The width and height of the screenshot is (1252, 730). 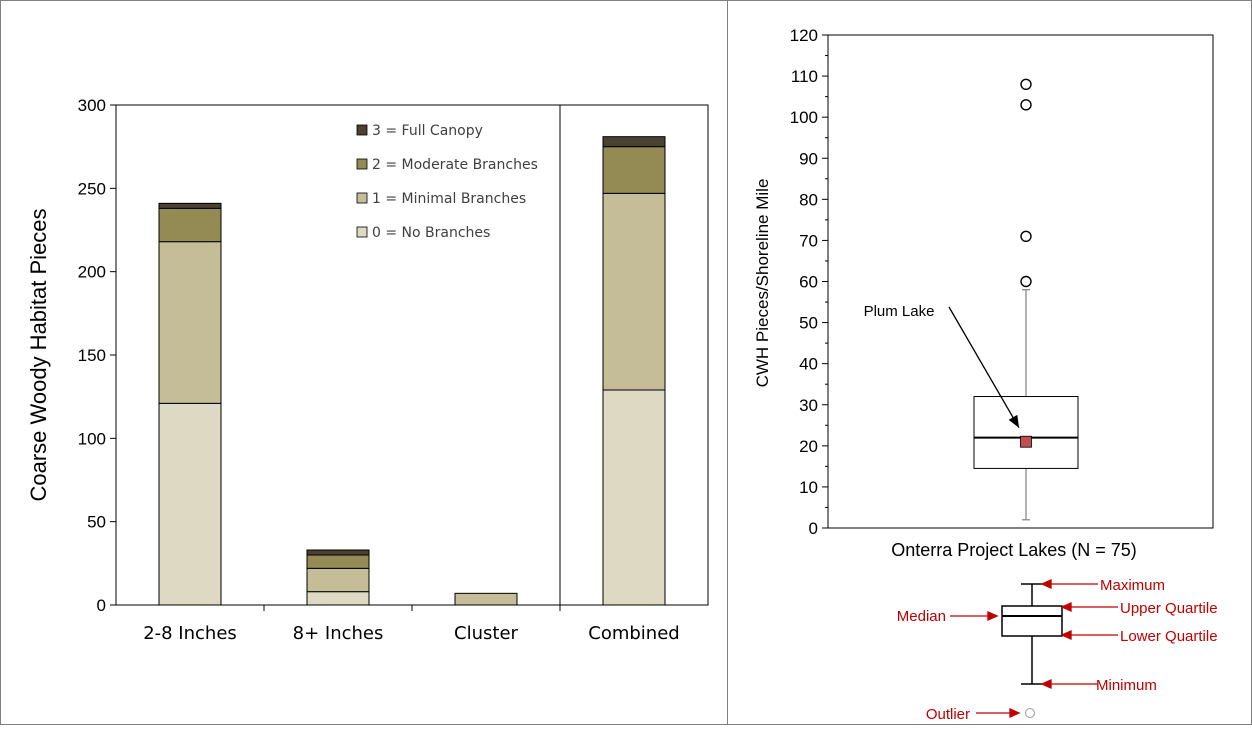 I want to click on bar-y-tick-label: 0, so click(x=101, y=605).